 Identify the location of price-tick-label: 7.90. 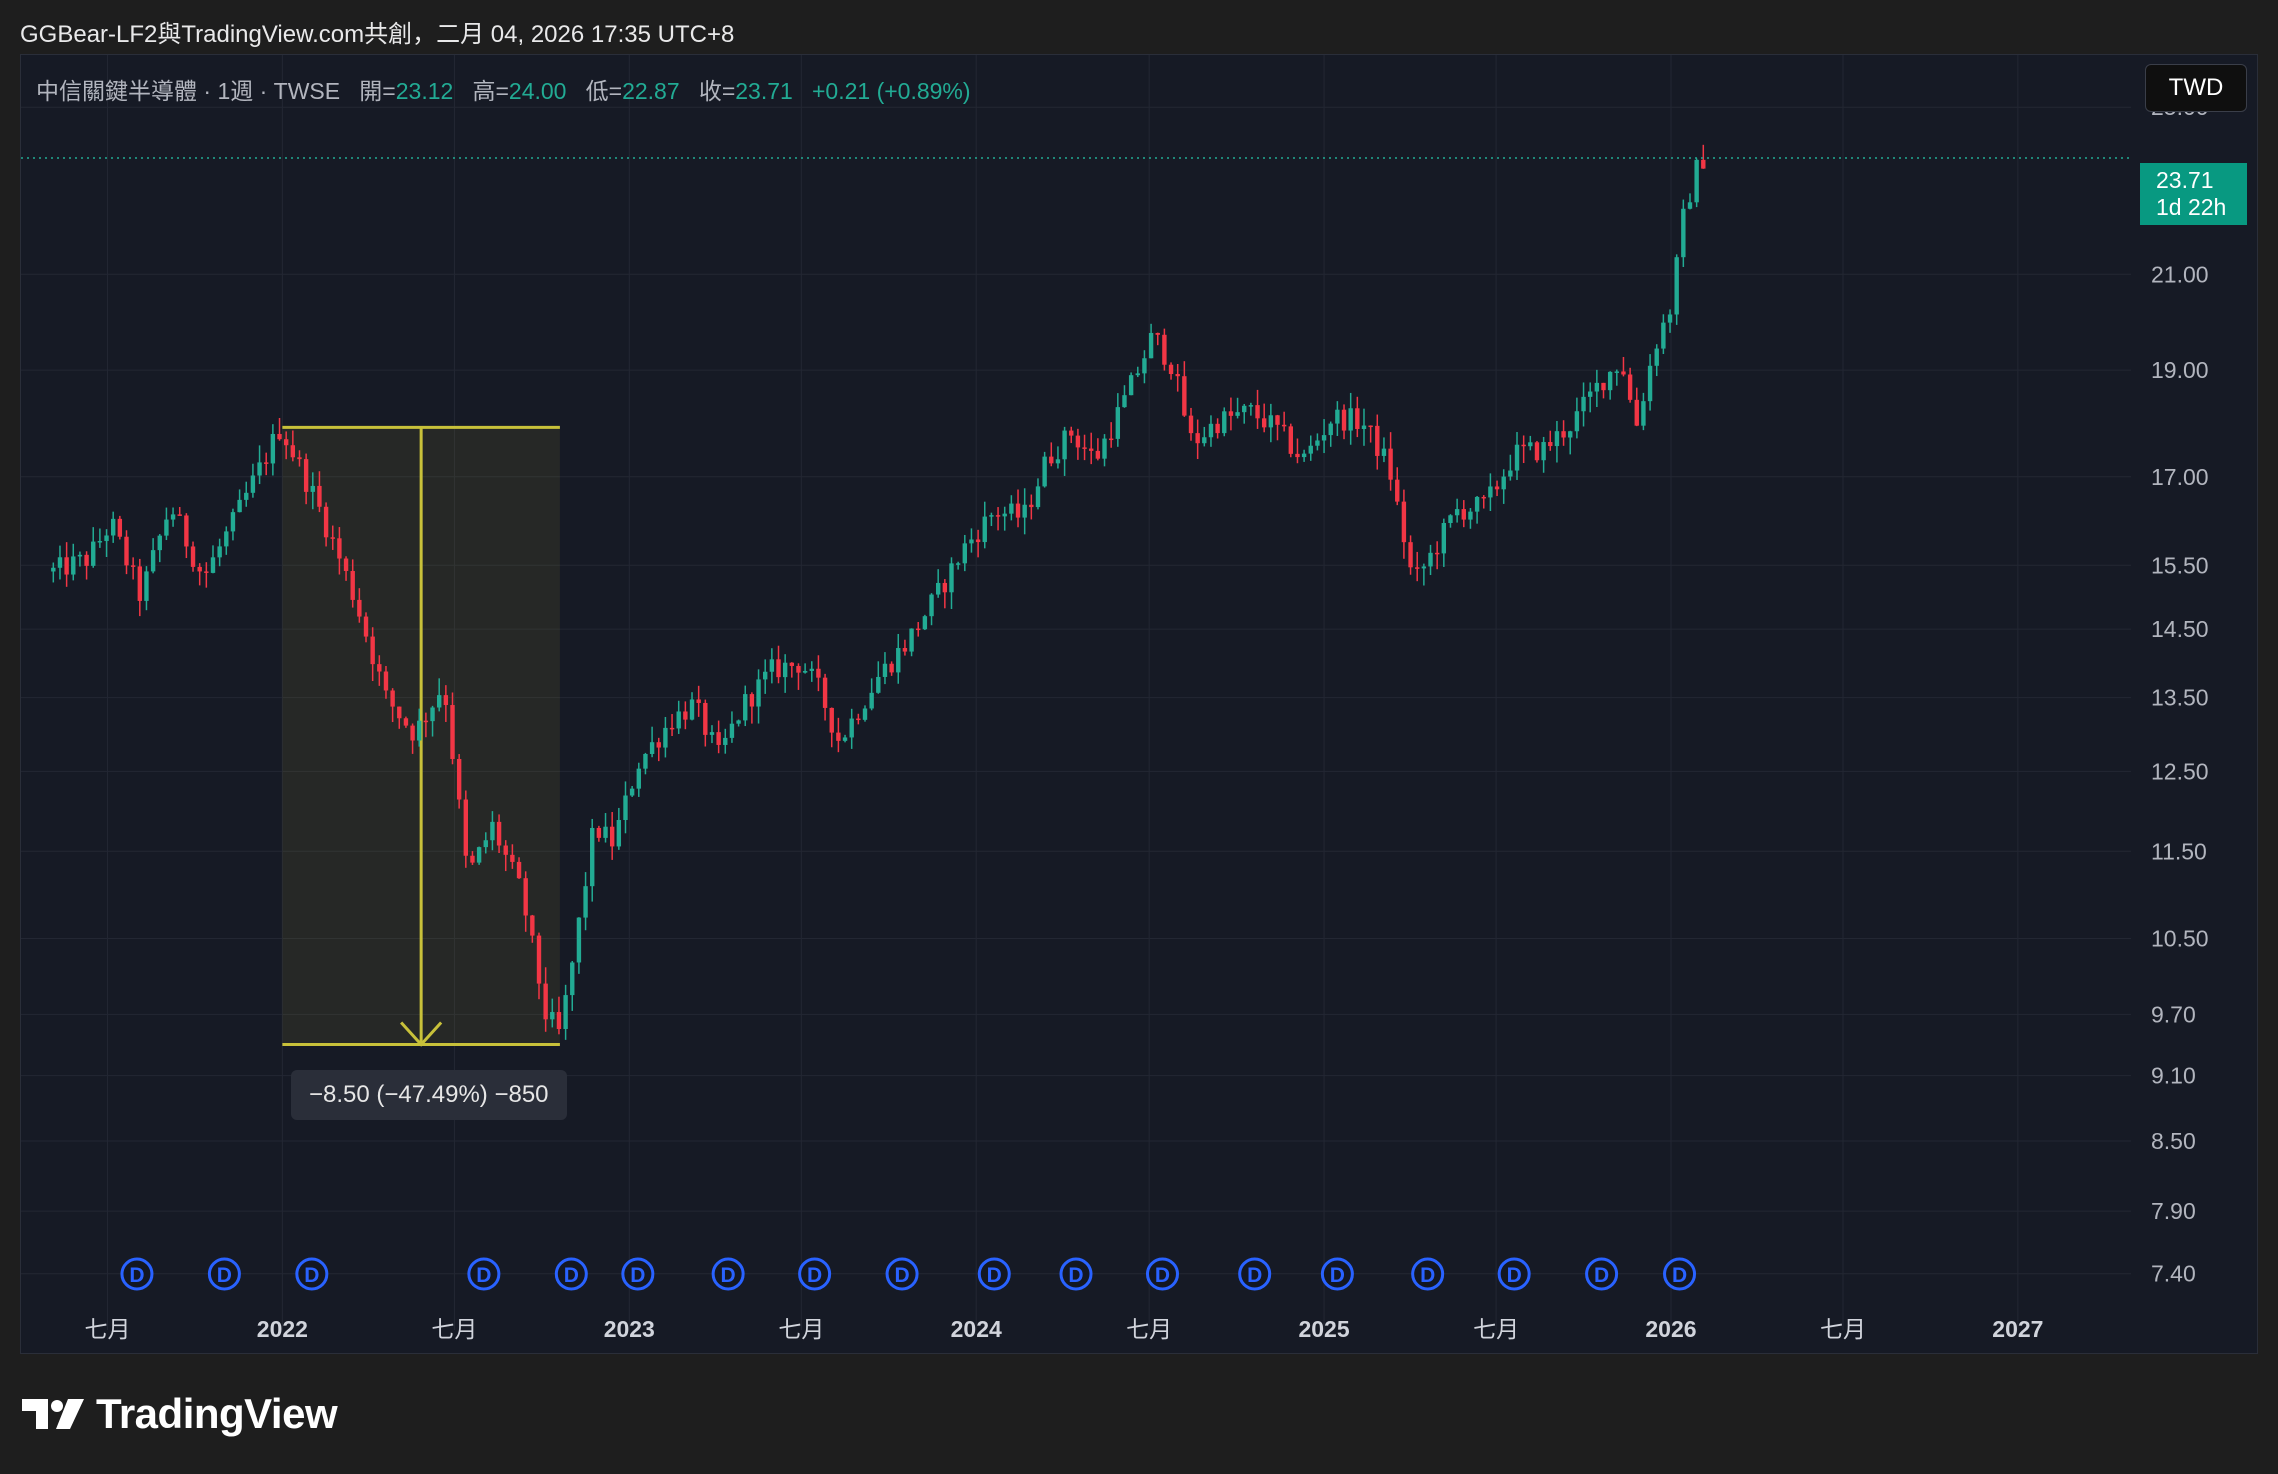
(2173, 1211).